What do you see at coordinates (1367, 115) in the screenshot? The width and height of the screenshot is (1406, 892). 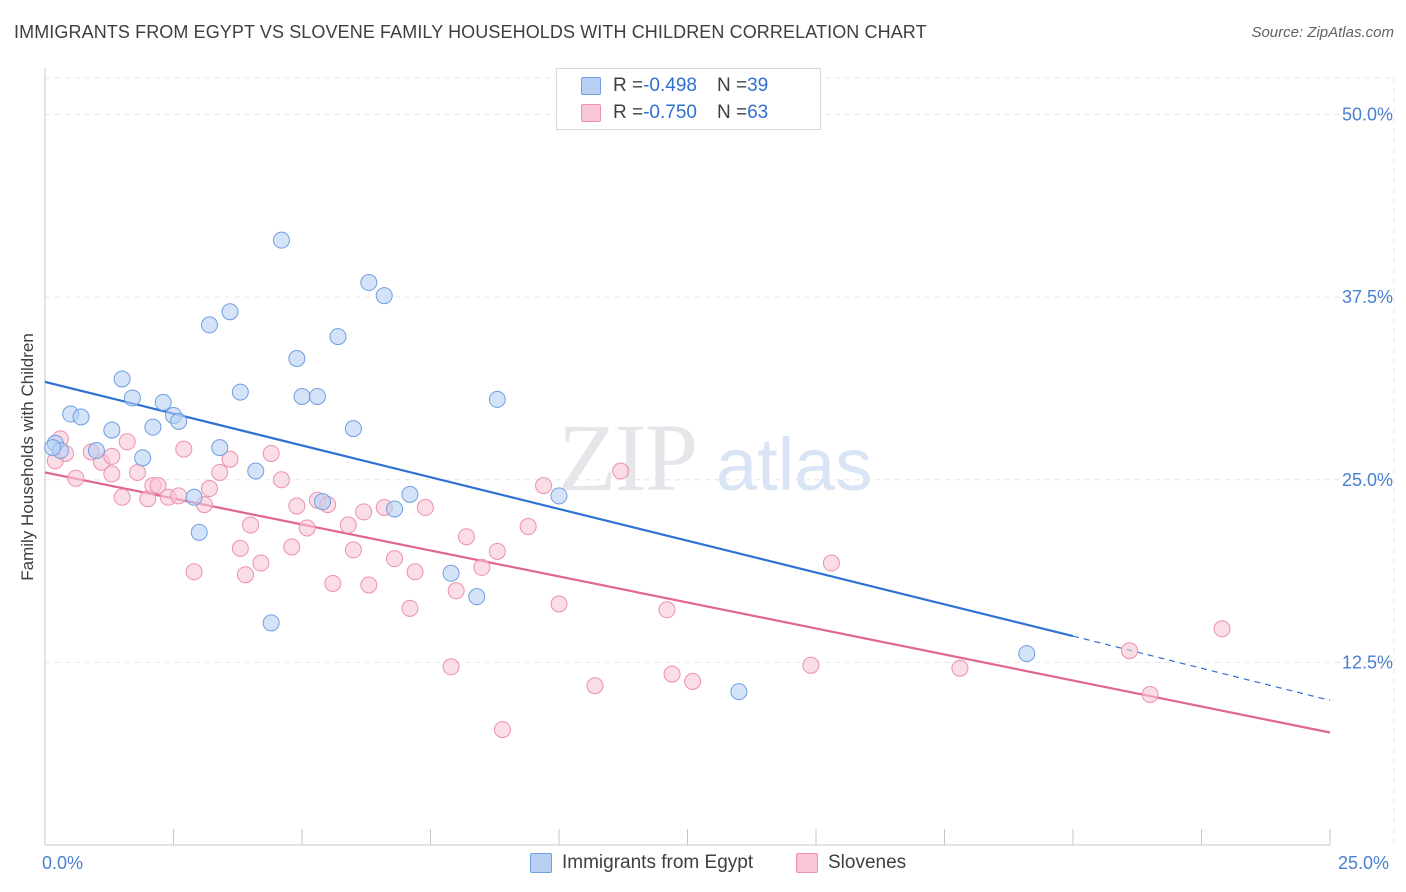 I see `y-tick-label: 50.0%` at bounding box center [1367, 115].